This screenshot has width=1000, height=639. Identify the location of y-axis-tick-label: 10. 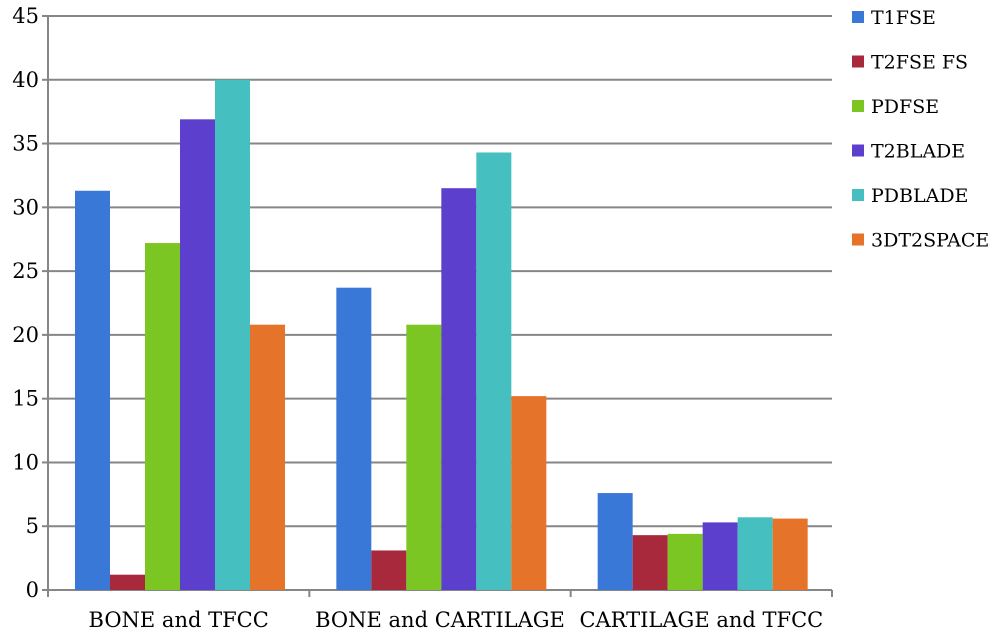
(25, 462).